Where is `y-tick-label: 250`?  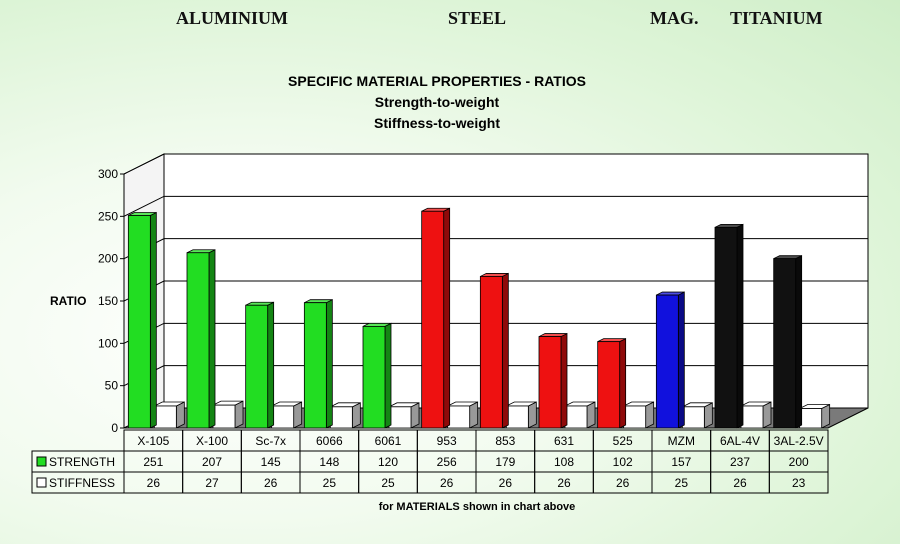
y-tick-label: 250 is located at coordinates (108, 216).